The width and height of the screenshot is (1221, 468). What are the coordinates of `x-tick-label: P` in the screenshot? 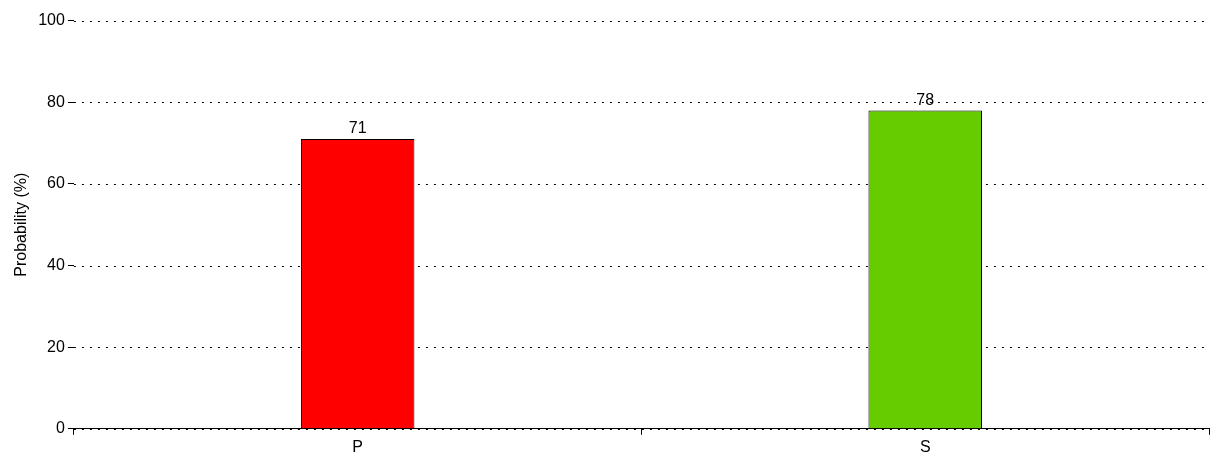 It's located at (358, 446).